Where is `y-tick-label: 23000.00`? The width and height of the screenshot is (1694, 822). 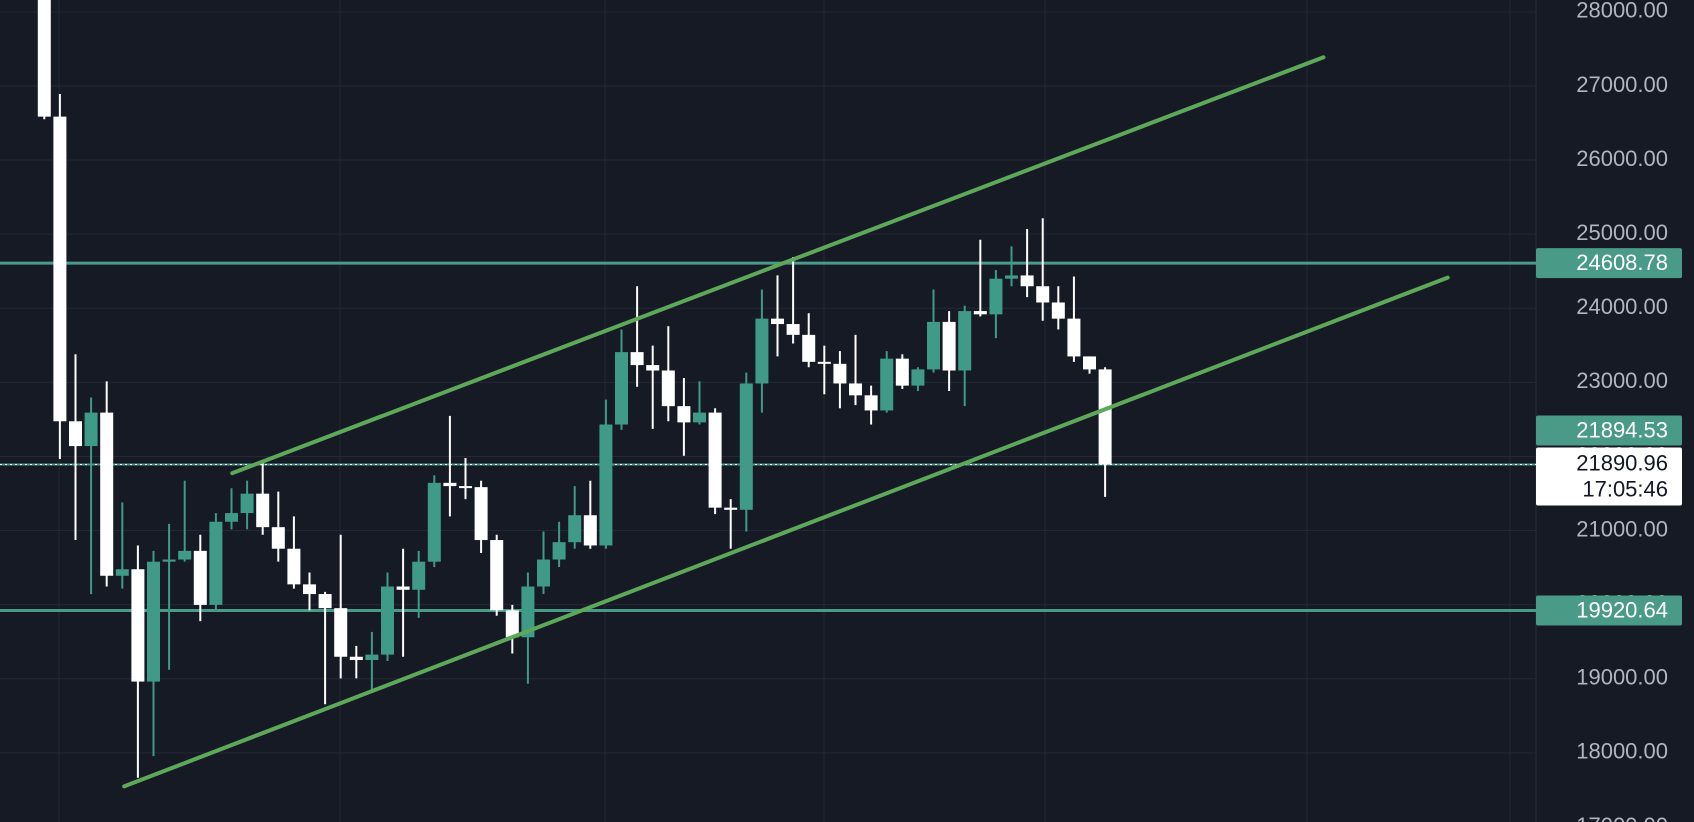
y-tick-label: 23000.00 is located at coordinates (1622, 380).